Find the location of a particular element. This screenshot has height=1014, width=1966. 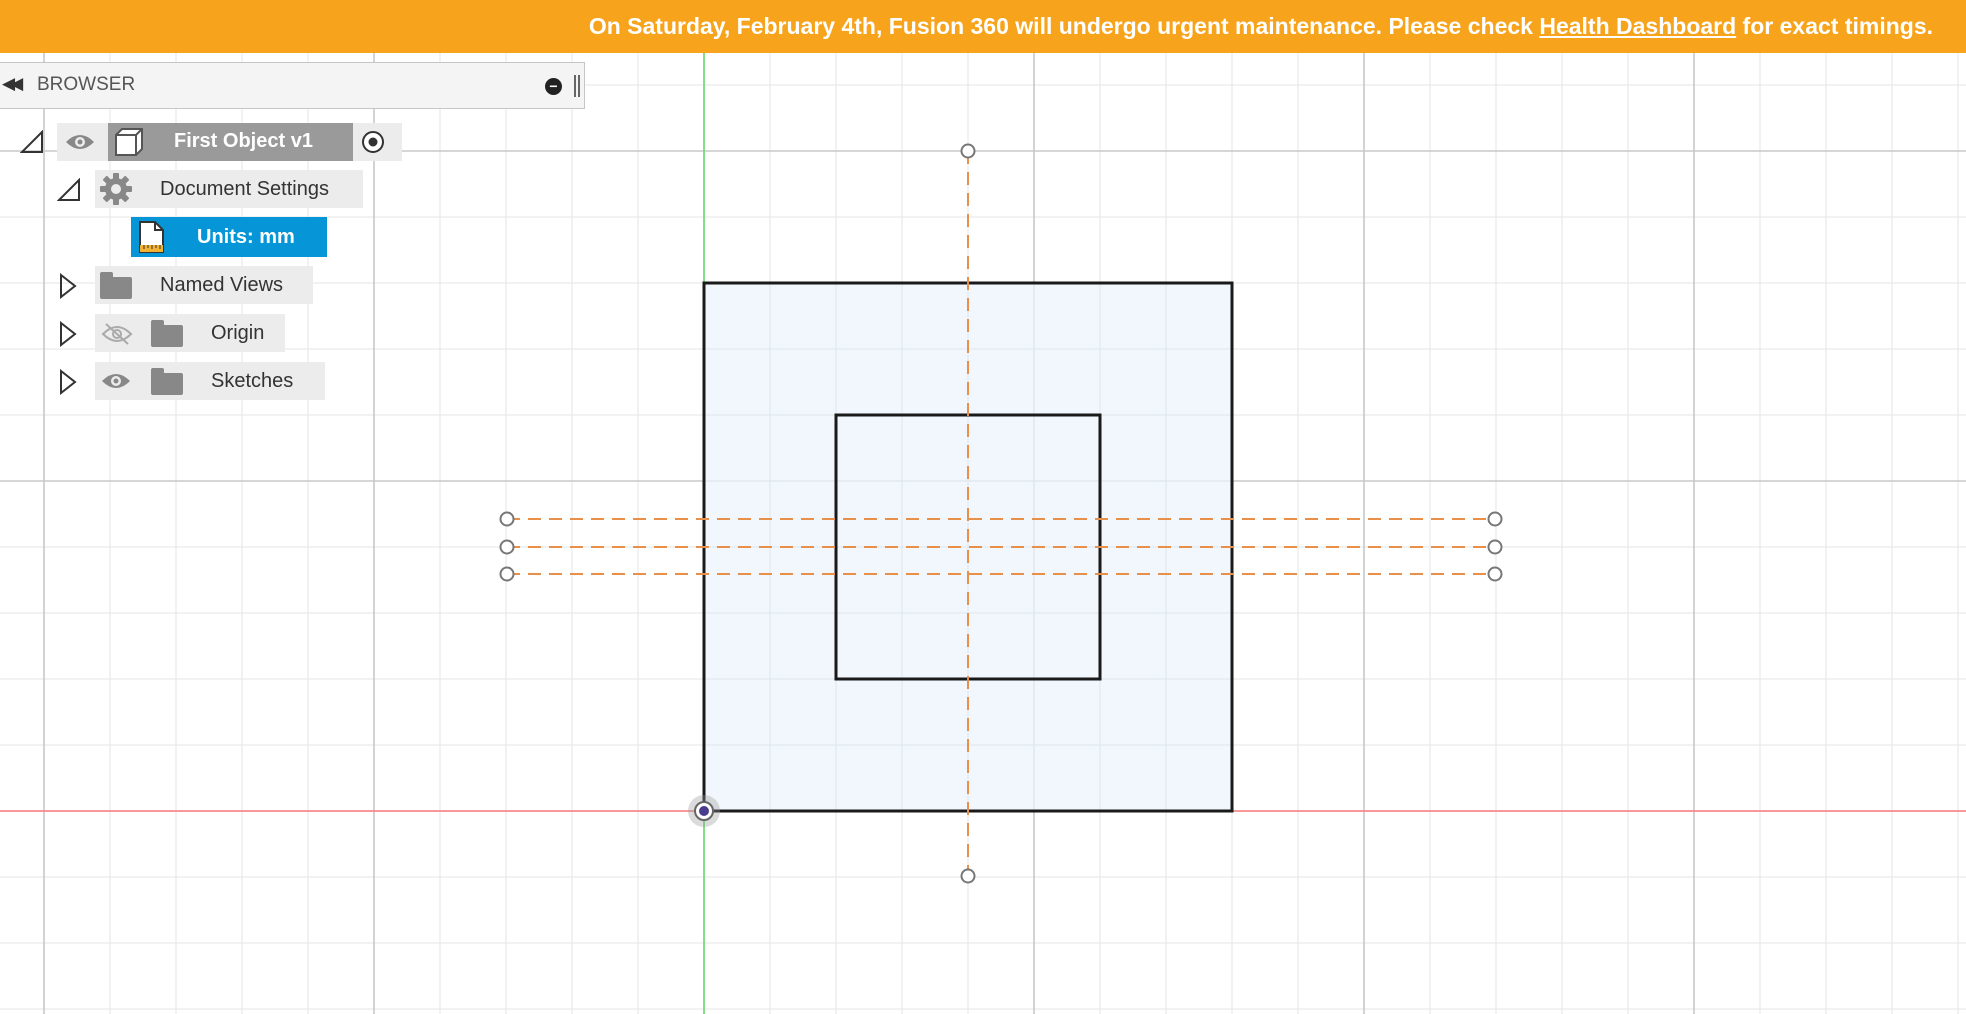

health-dashboard-link: Health Dashboard is located at coordinates (1638, 26).